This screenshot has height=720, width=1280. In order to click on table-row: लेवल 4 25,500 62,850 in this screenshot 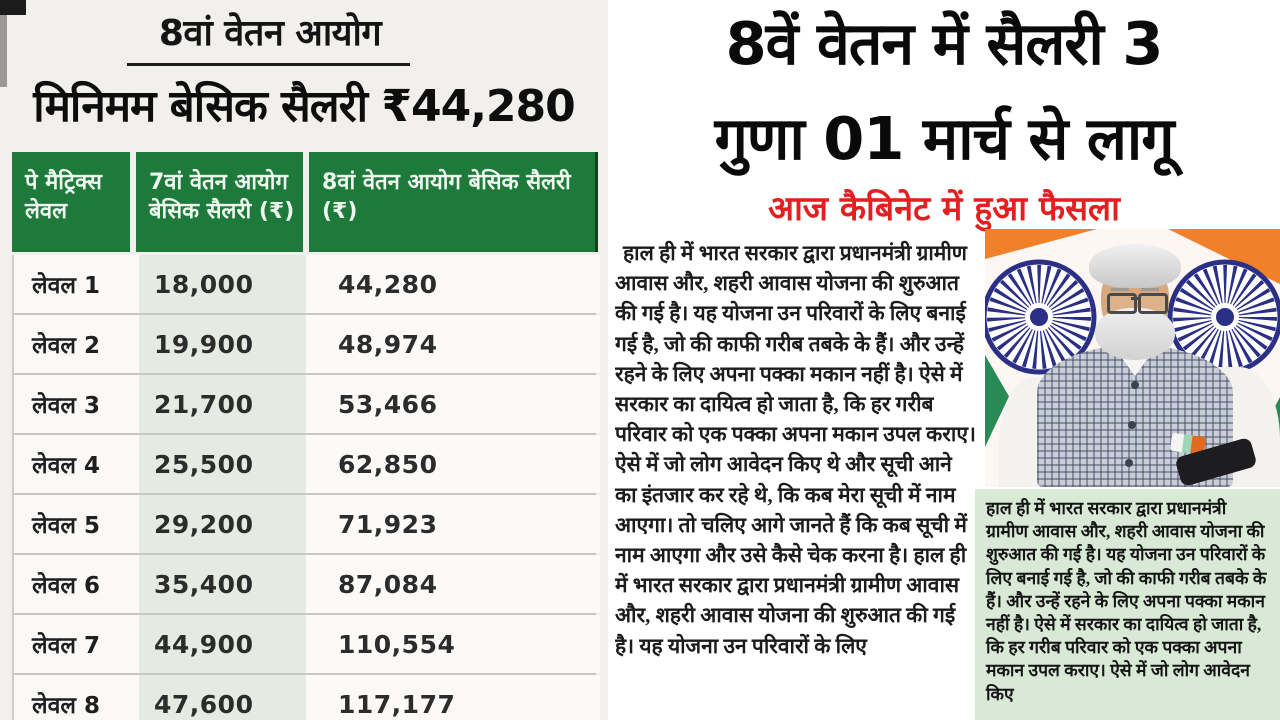, I will do `click(307, 465)`.